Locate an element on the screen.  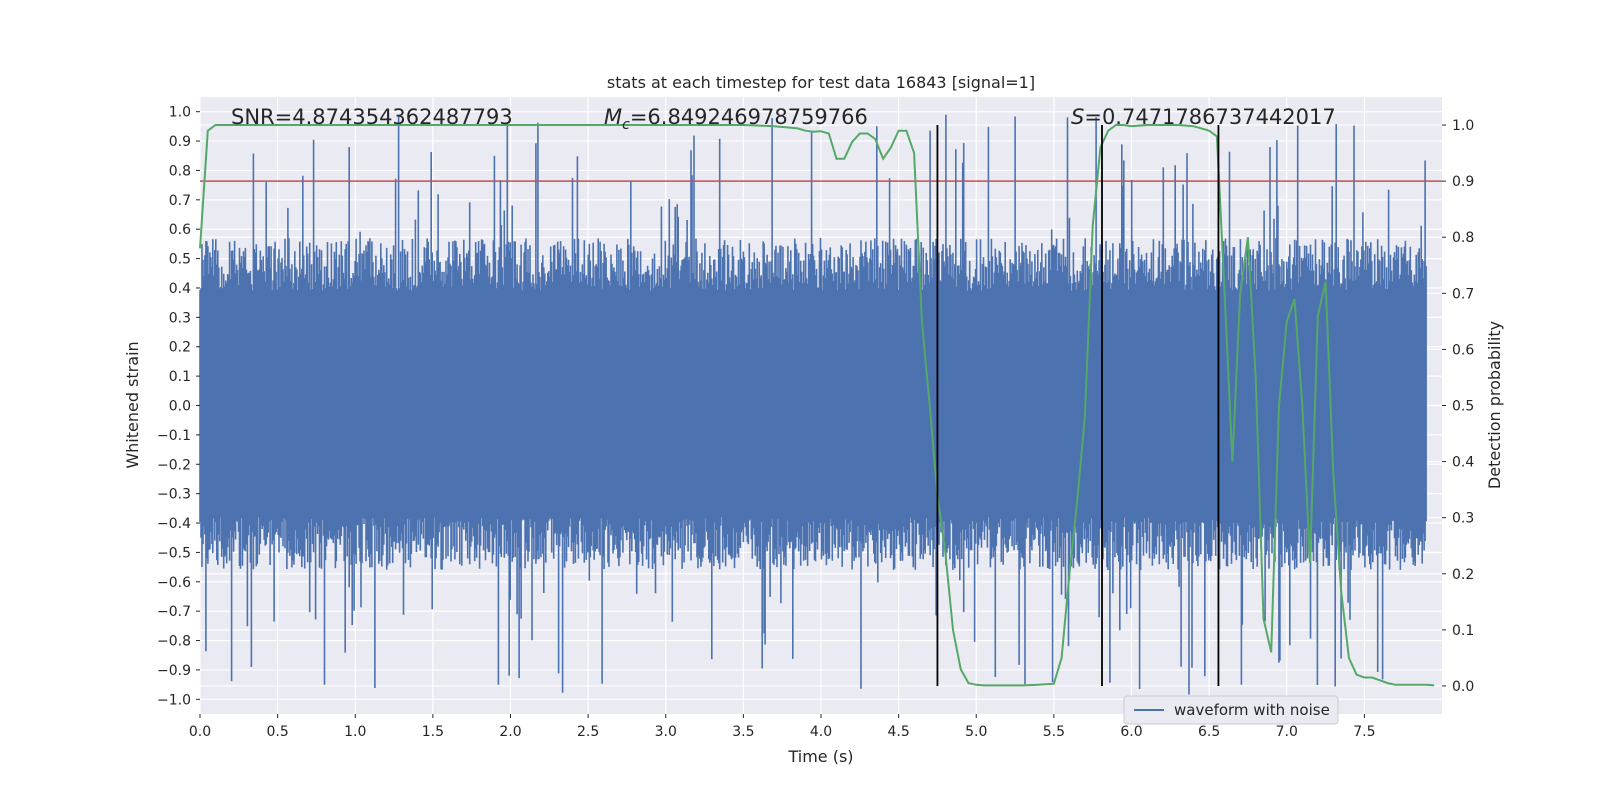
y2-tick-label: 0.2 is located at coordinates (1463, 575).